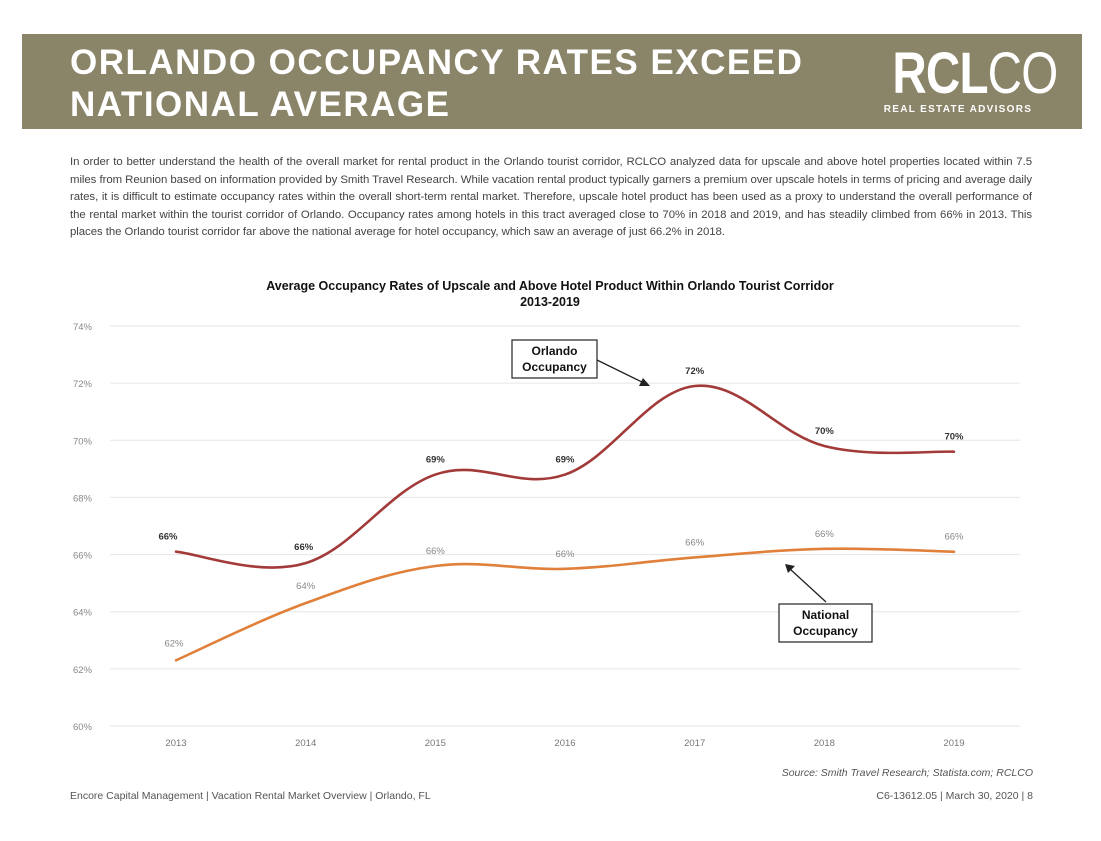 The image size is (1101, 841). Describe the element at coordinates (83, 384) in the screenshot. I see `y-tick-label: 72%` at that location.